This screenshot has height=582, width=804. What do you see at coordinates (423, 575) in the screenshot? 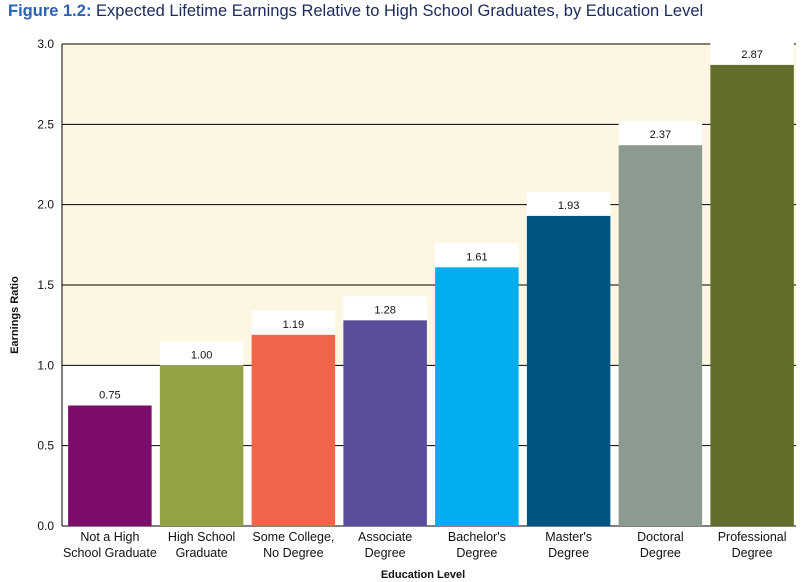
I see `x-axis-title: Education Level` at bounding box center [423, 575].